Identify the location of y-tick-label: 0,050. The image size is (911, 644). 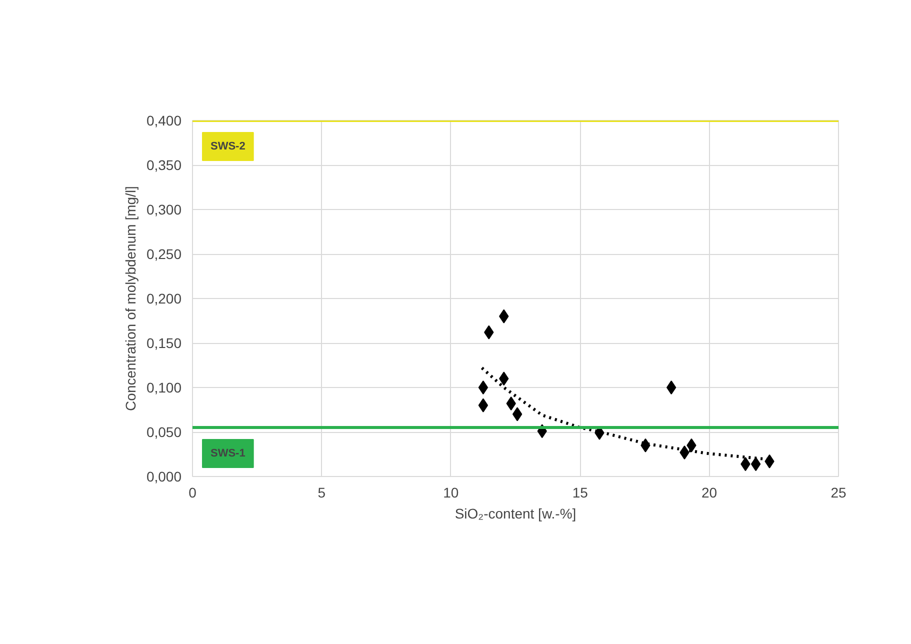
(164, 432).